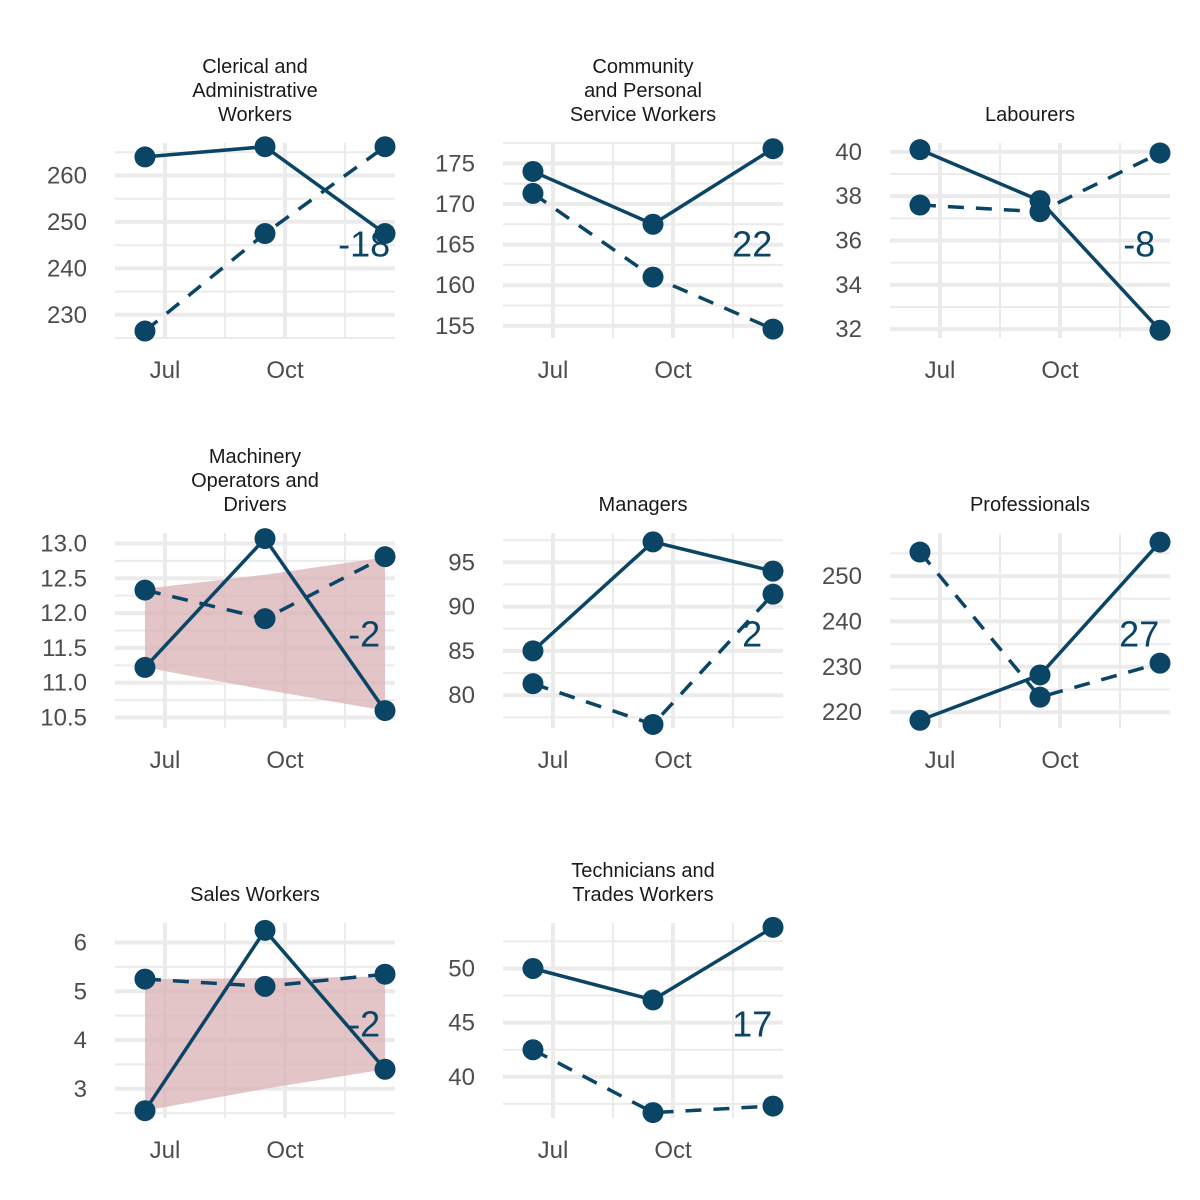 Image resolution: width=1200 pixels, height=1200 pixels. Describe the element at coordinates (752, 633) in the screenshot. I see `panel-annotation: 2` at that location.